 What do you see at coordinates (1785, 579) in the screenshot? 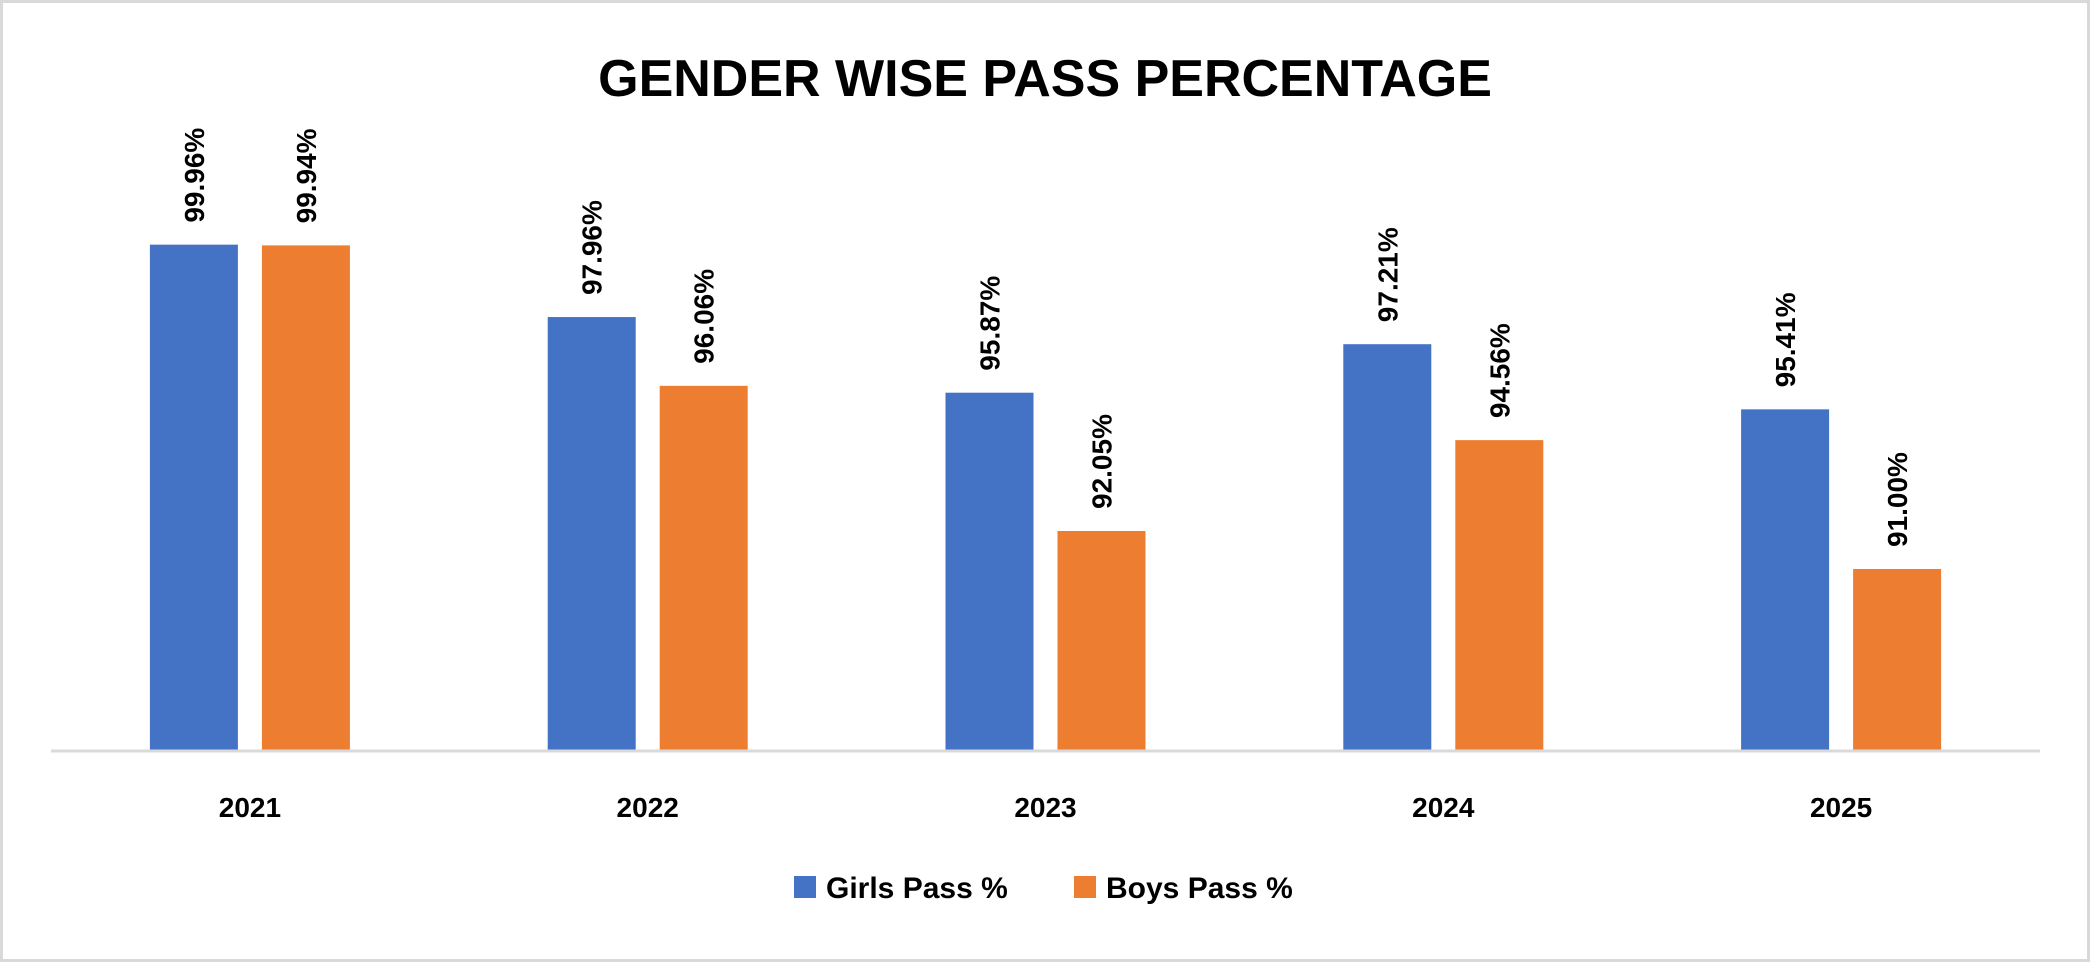
I see `bar-girls-2025` at bounding box center [1785, 579].